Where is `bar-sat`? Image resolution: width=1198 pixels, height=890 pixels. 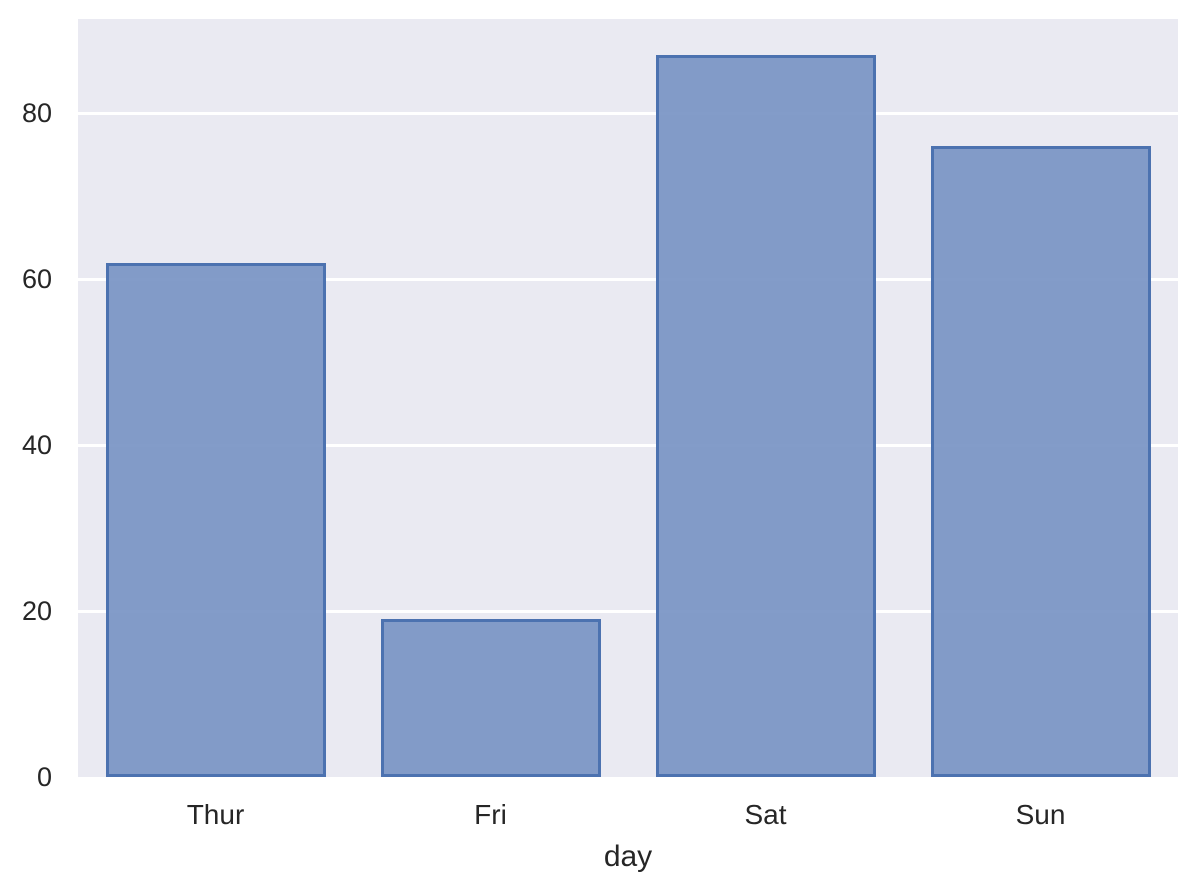
bar-sat is located at coordinates (765, 416).